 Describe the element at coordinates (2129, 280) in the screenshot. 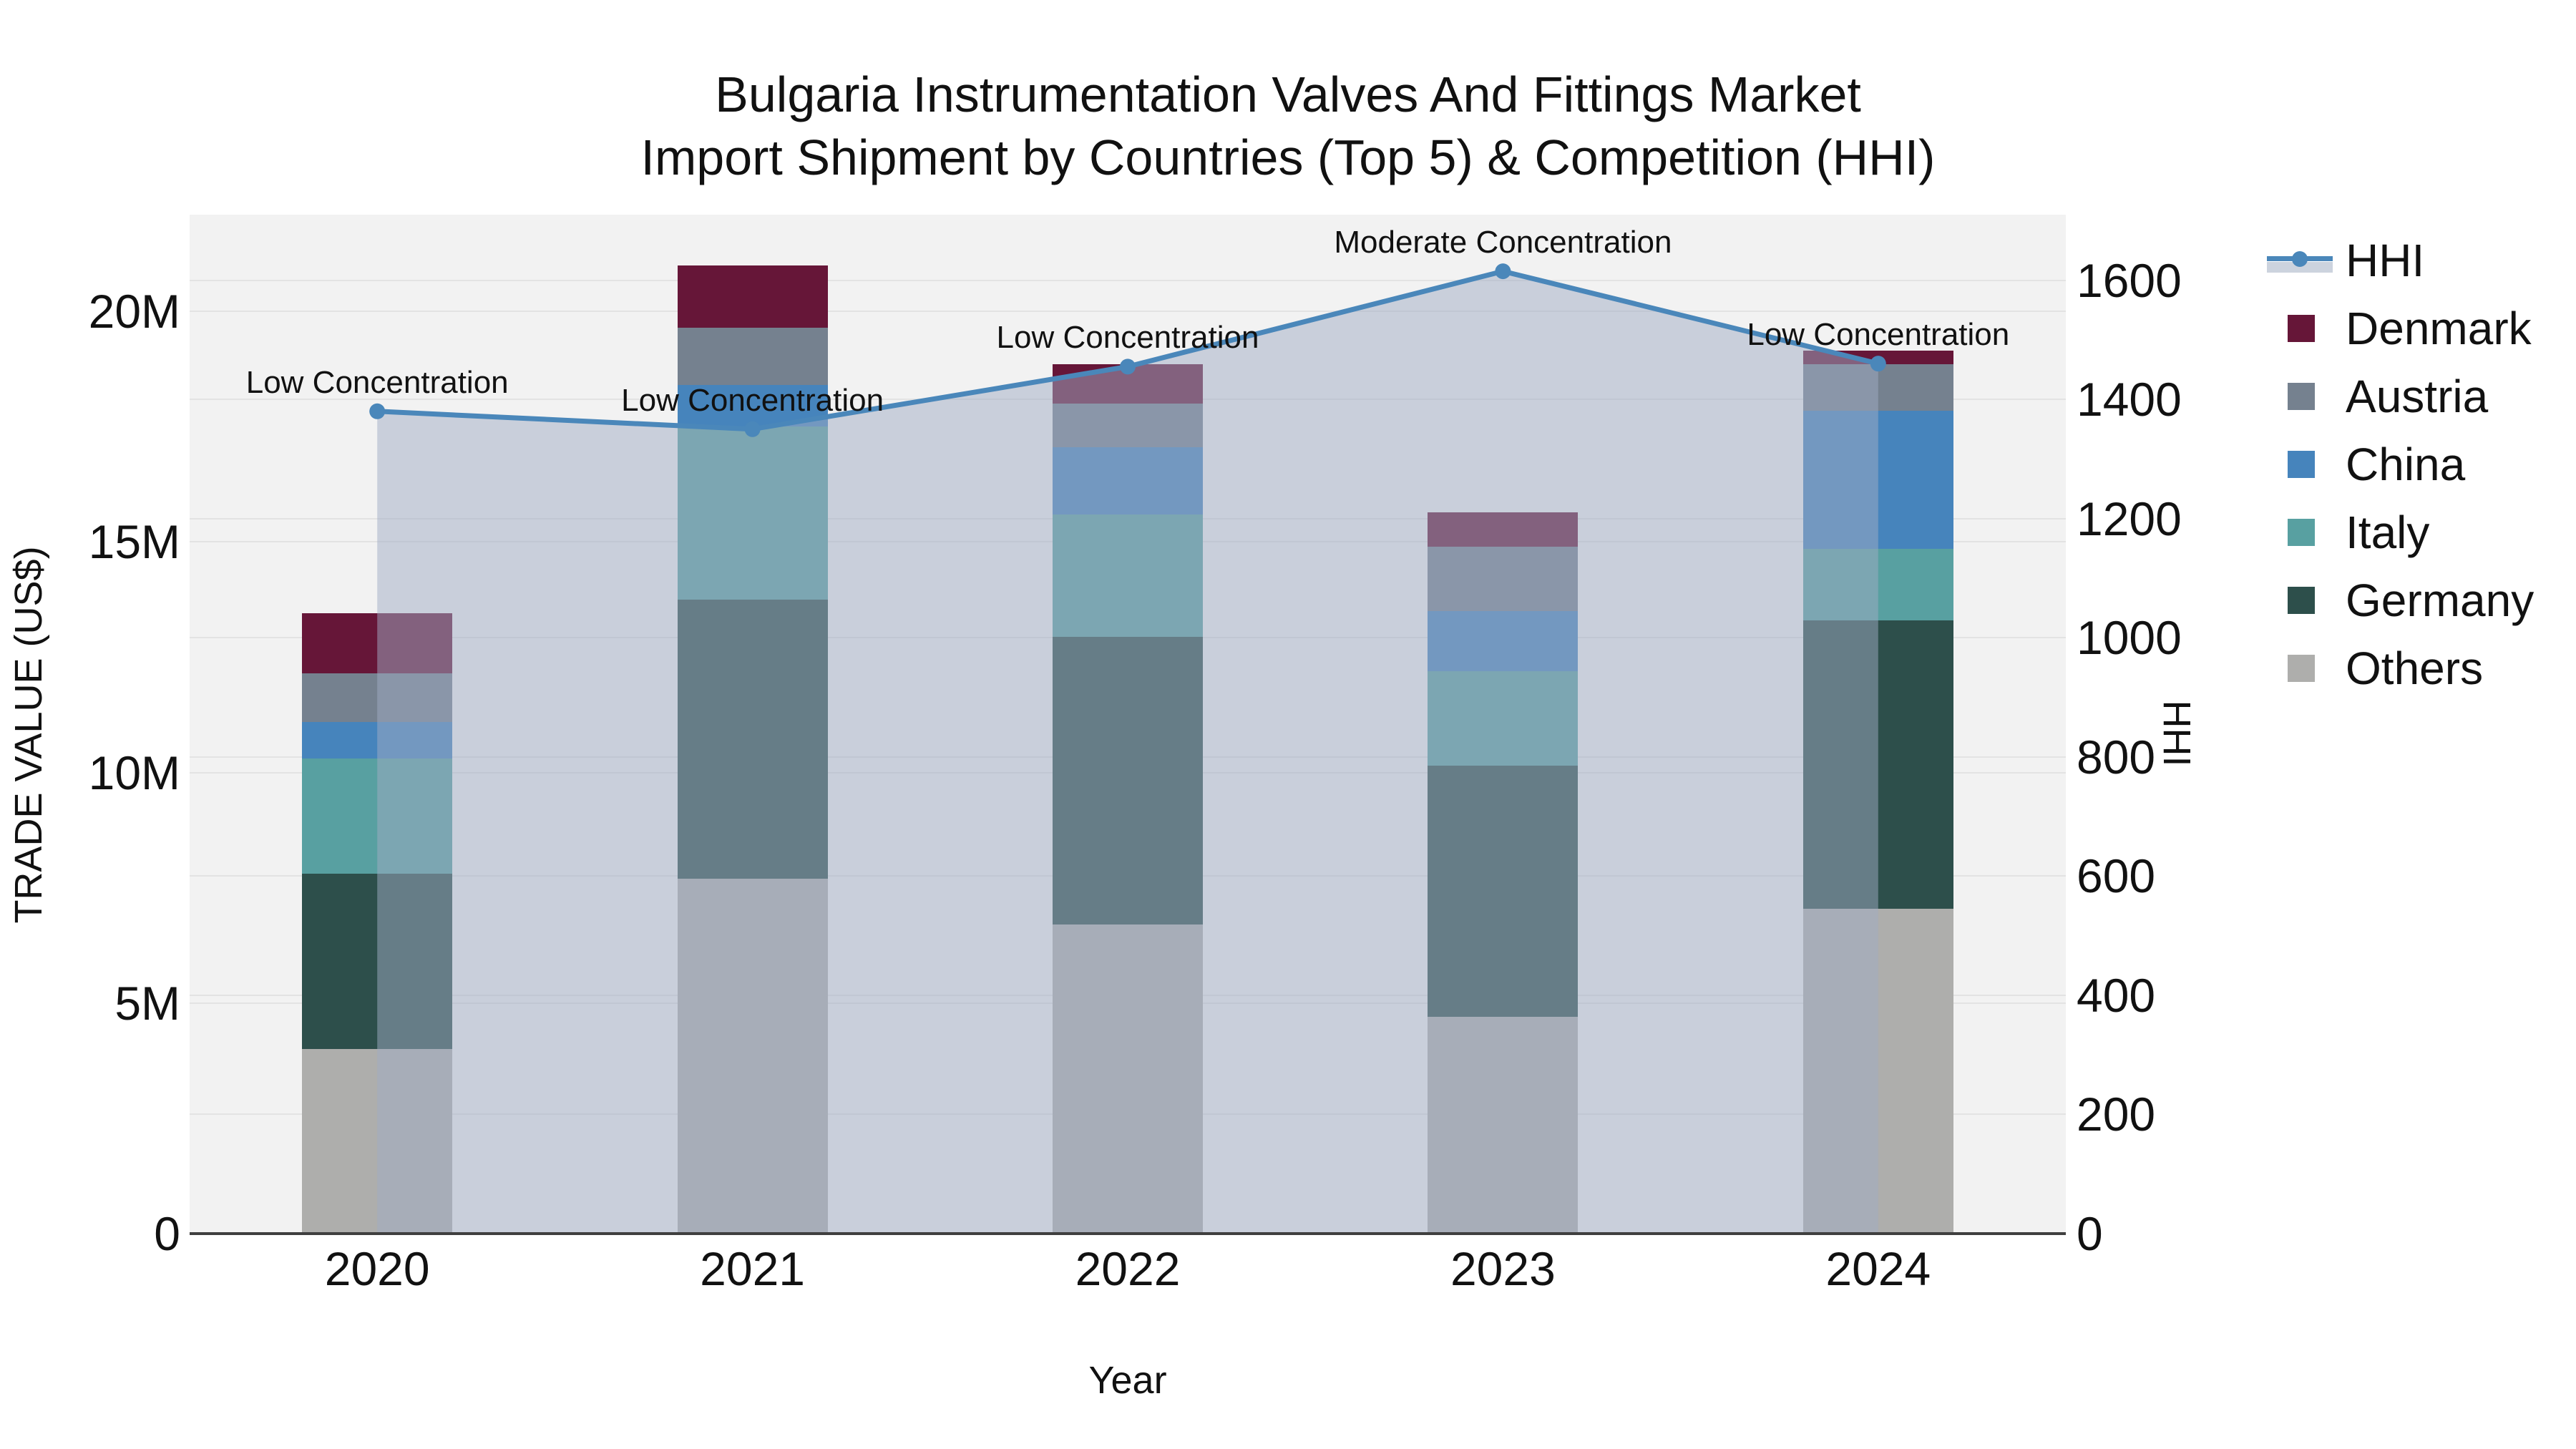

I see `right-axis-tick-label: 1600` at that location.